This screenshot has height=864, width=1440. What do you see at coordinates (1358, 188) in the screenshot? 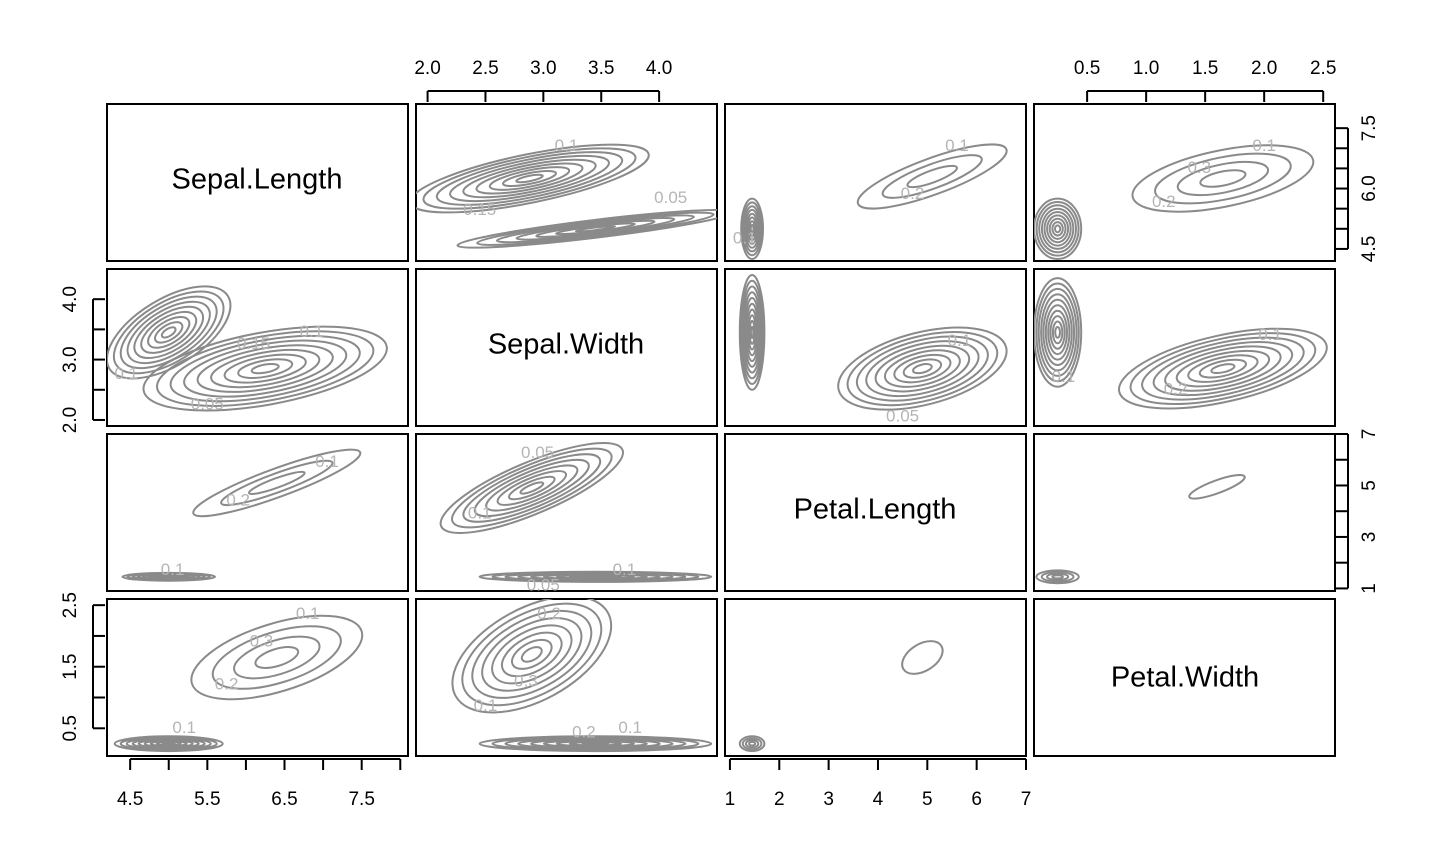
I see `y-axis-right-sepal-length: 4.5 6.0 7.5` at bounding box center [1358, 188].